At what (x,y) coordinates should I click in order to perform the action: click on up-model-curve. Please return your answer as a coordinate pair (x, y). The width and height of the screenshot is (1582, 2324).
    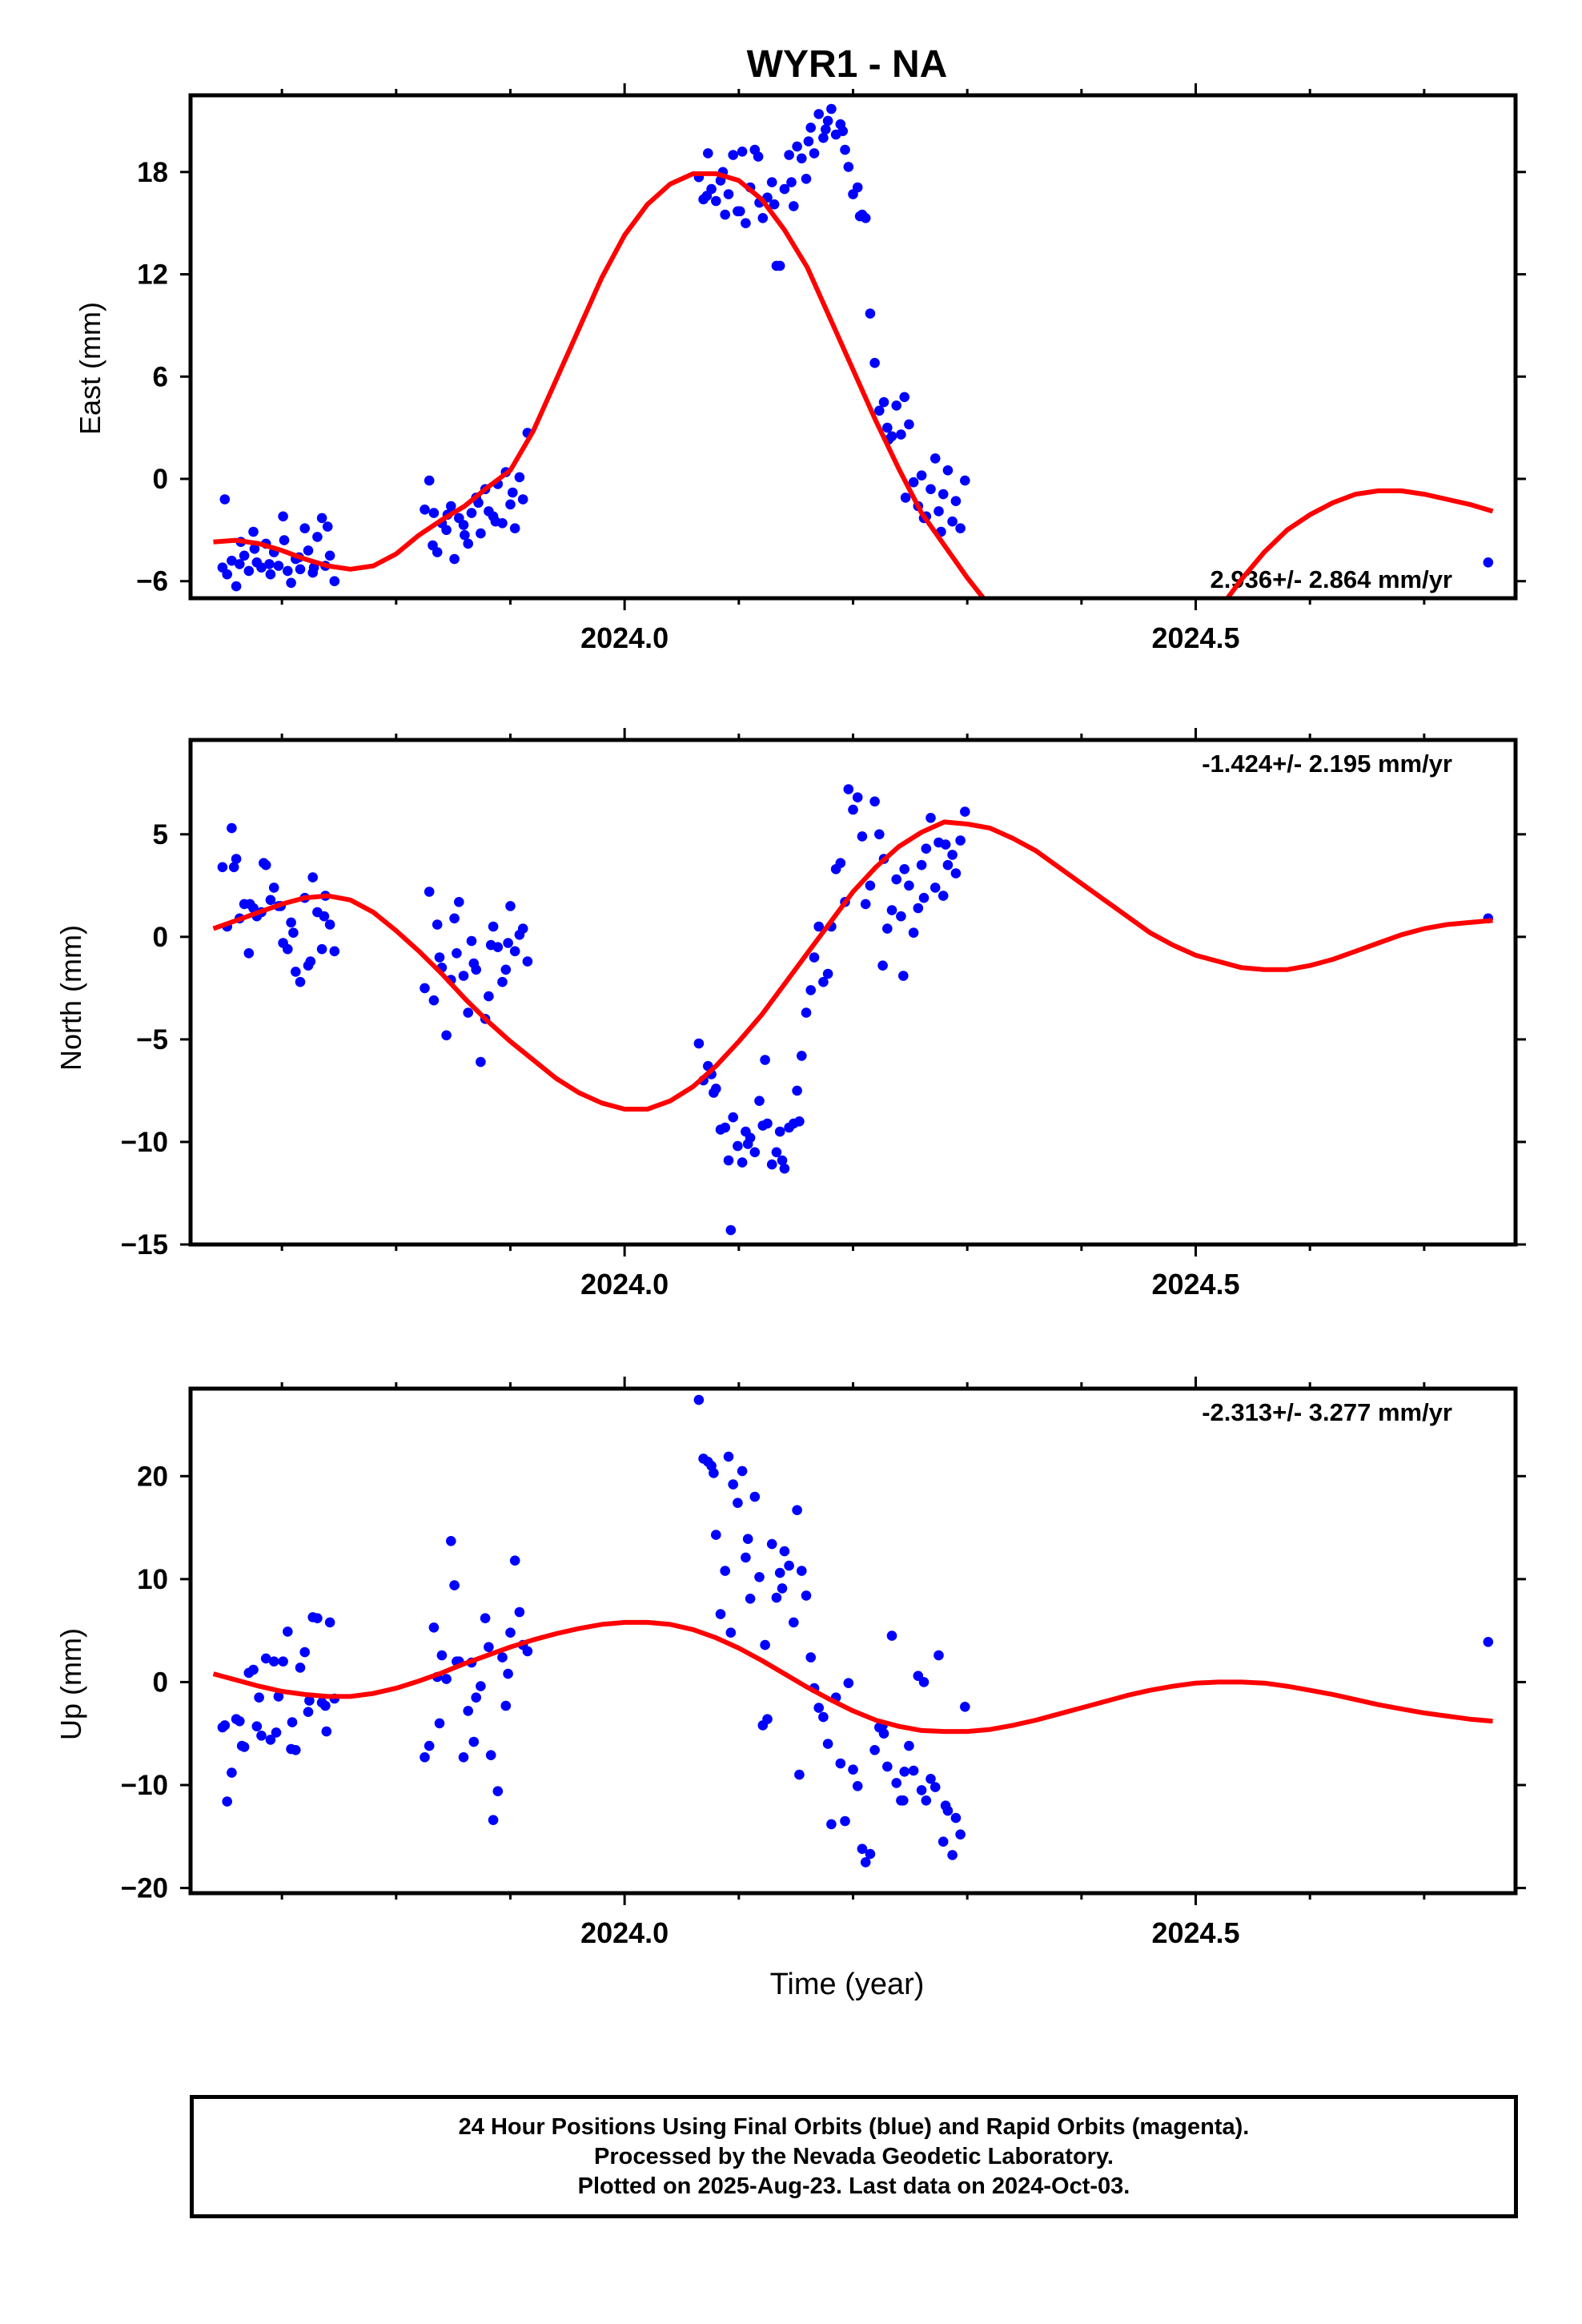
    Looking at the image, I should click on (852, 1677).